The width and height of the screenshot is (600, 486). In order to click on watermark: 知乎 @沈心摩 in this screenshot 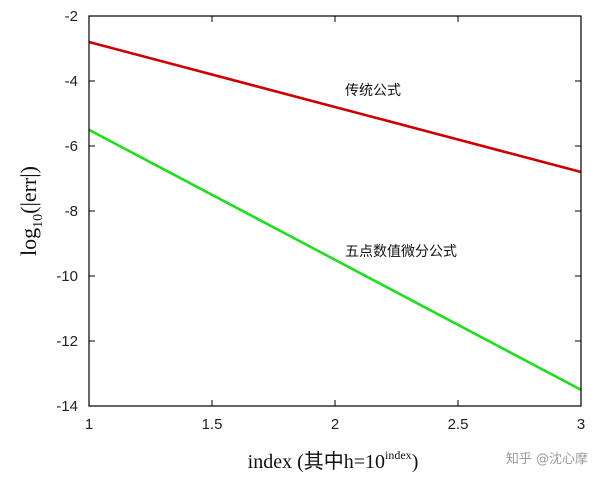, I will do `click(547, 459)`.